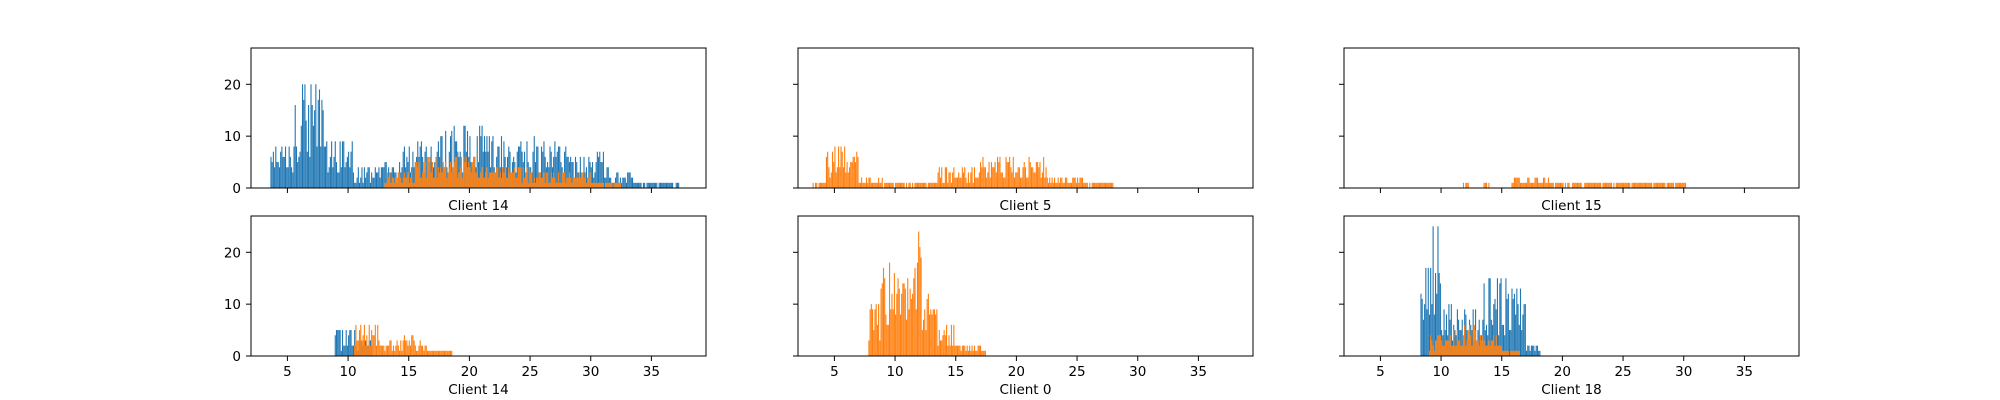 This screenshot has height=400, width=2000. I want to click on bars-group, so click(1480, 291).